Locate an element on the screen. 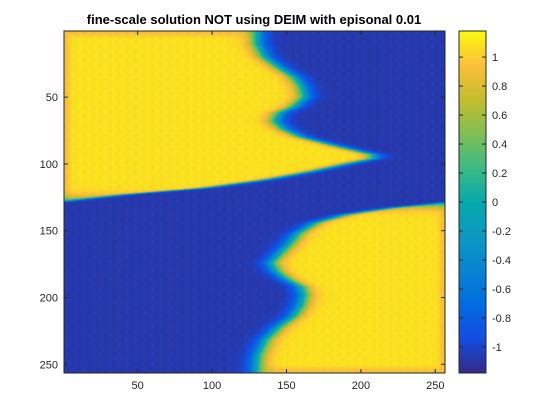 The height and width of the screenshot is (420, 560). x-tick-label: 150 is located at coordinates (286, 386).